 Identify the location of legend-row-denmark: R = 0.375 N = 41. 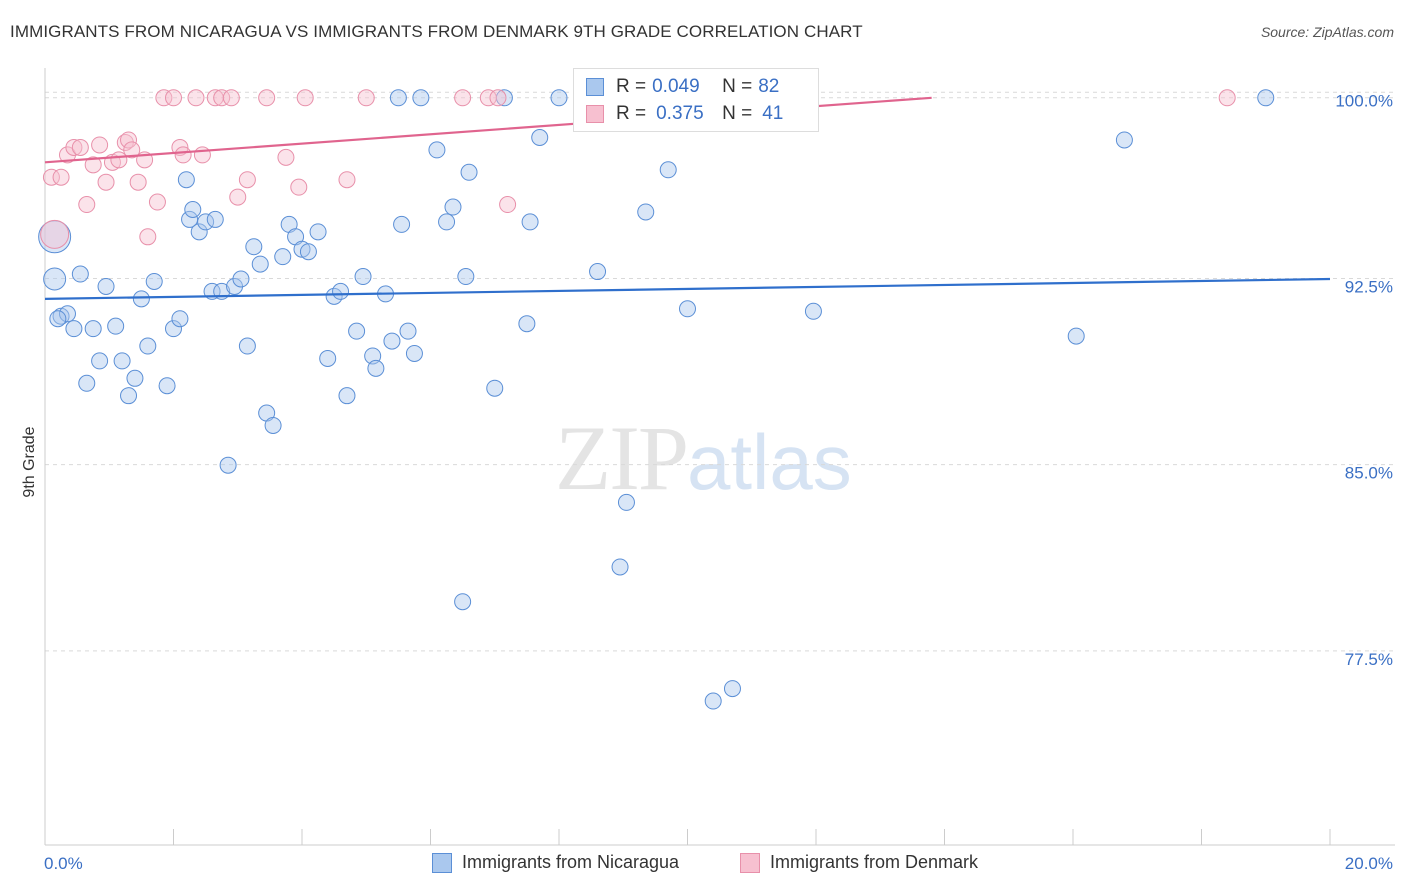
(684, 114).